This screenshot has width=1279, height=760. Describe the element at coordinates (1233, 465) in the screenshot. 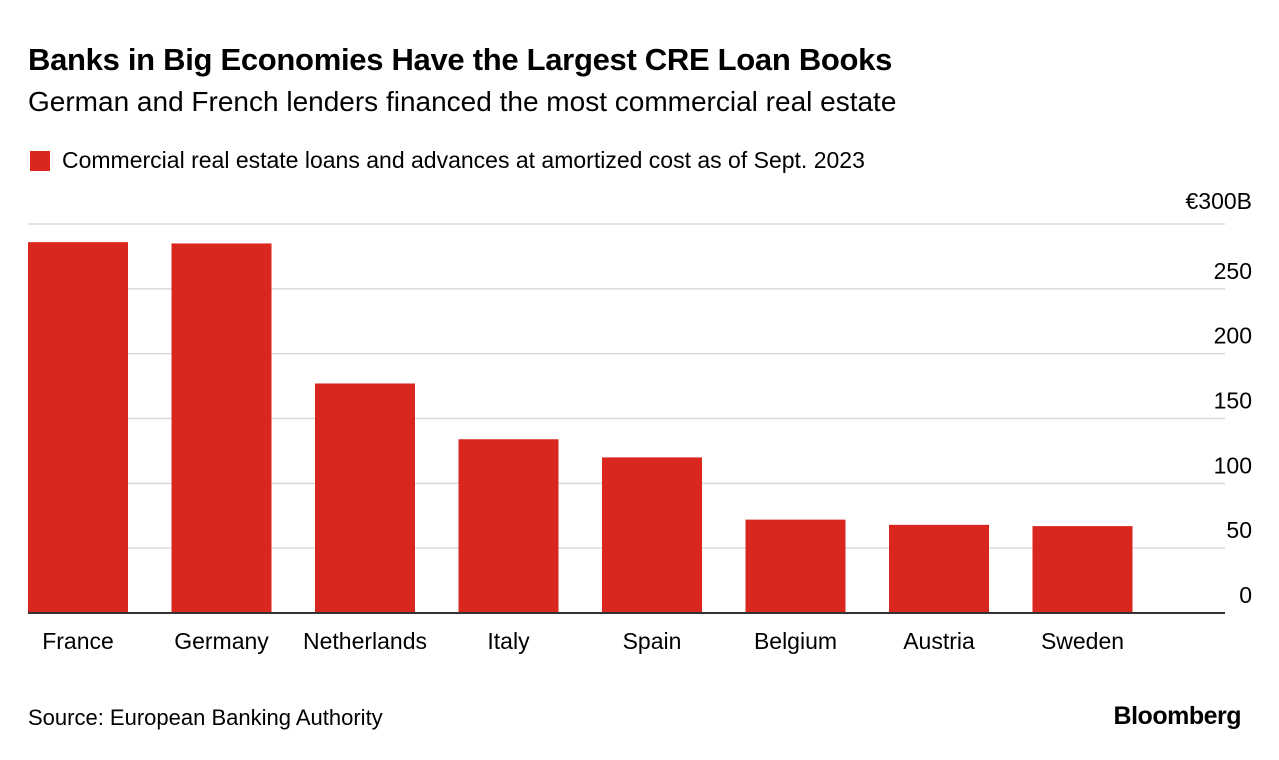

I see `y-tick-label: 100` at that location.